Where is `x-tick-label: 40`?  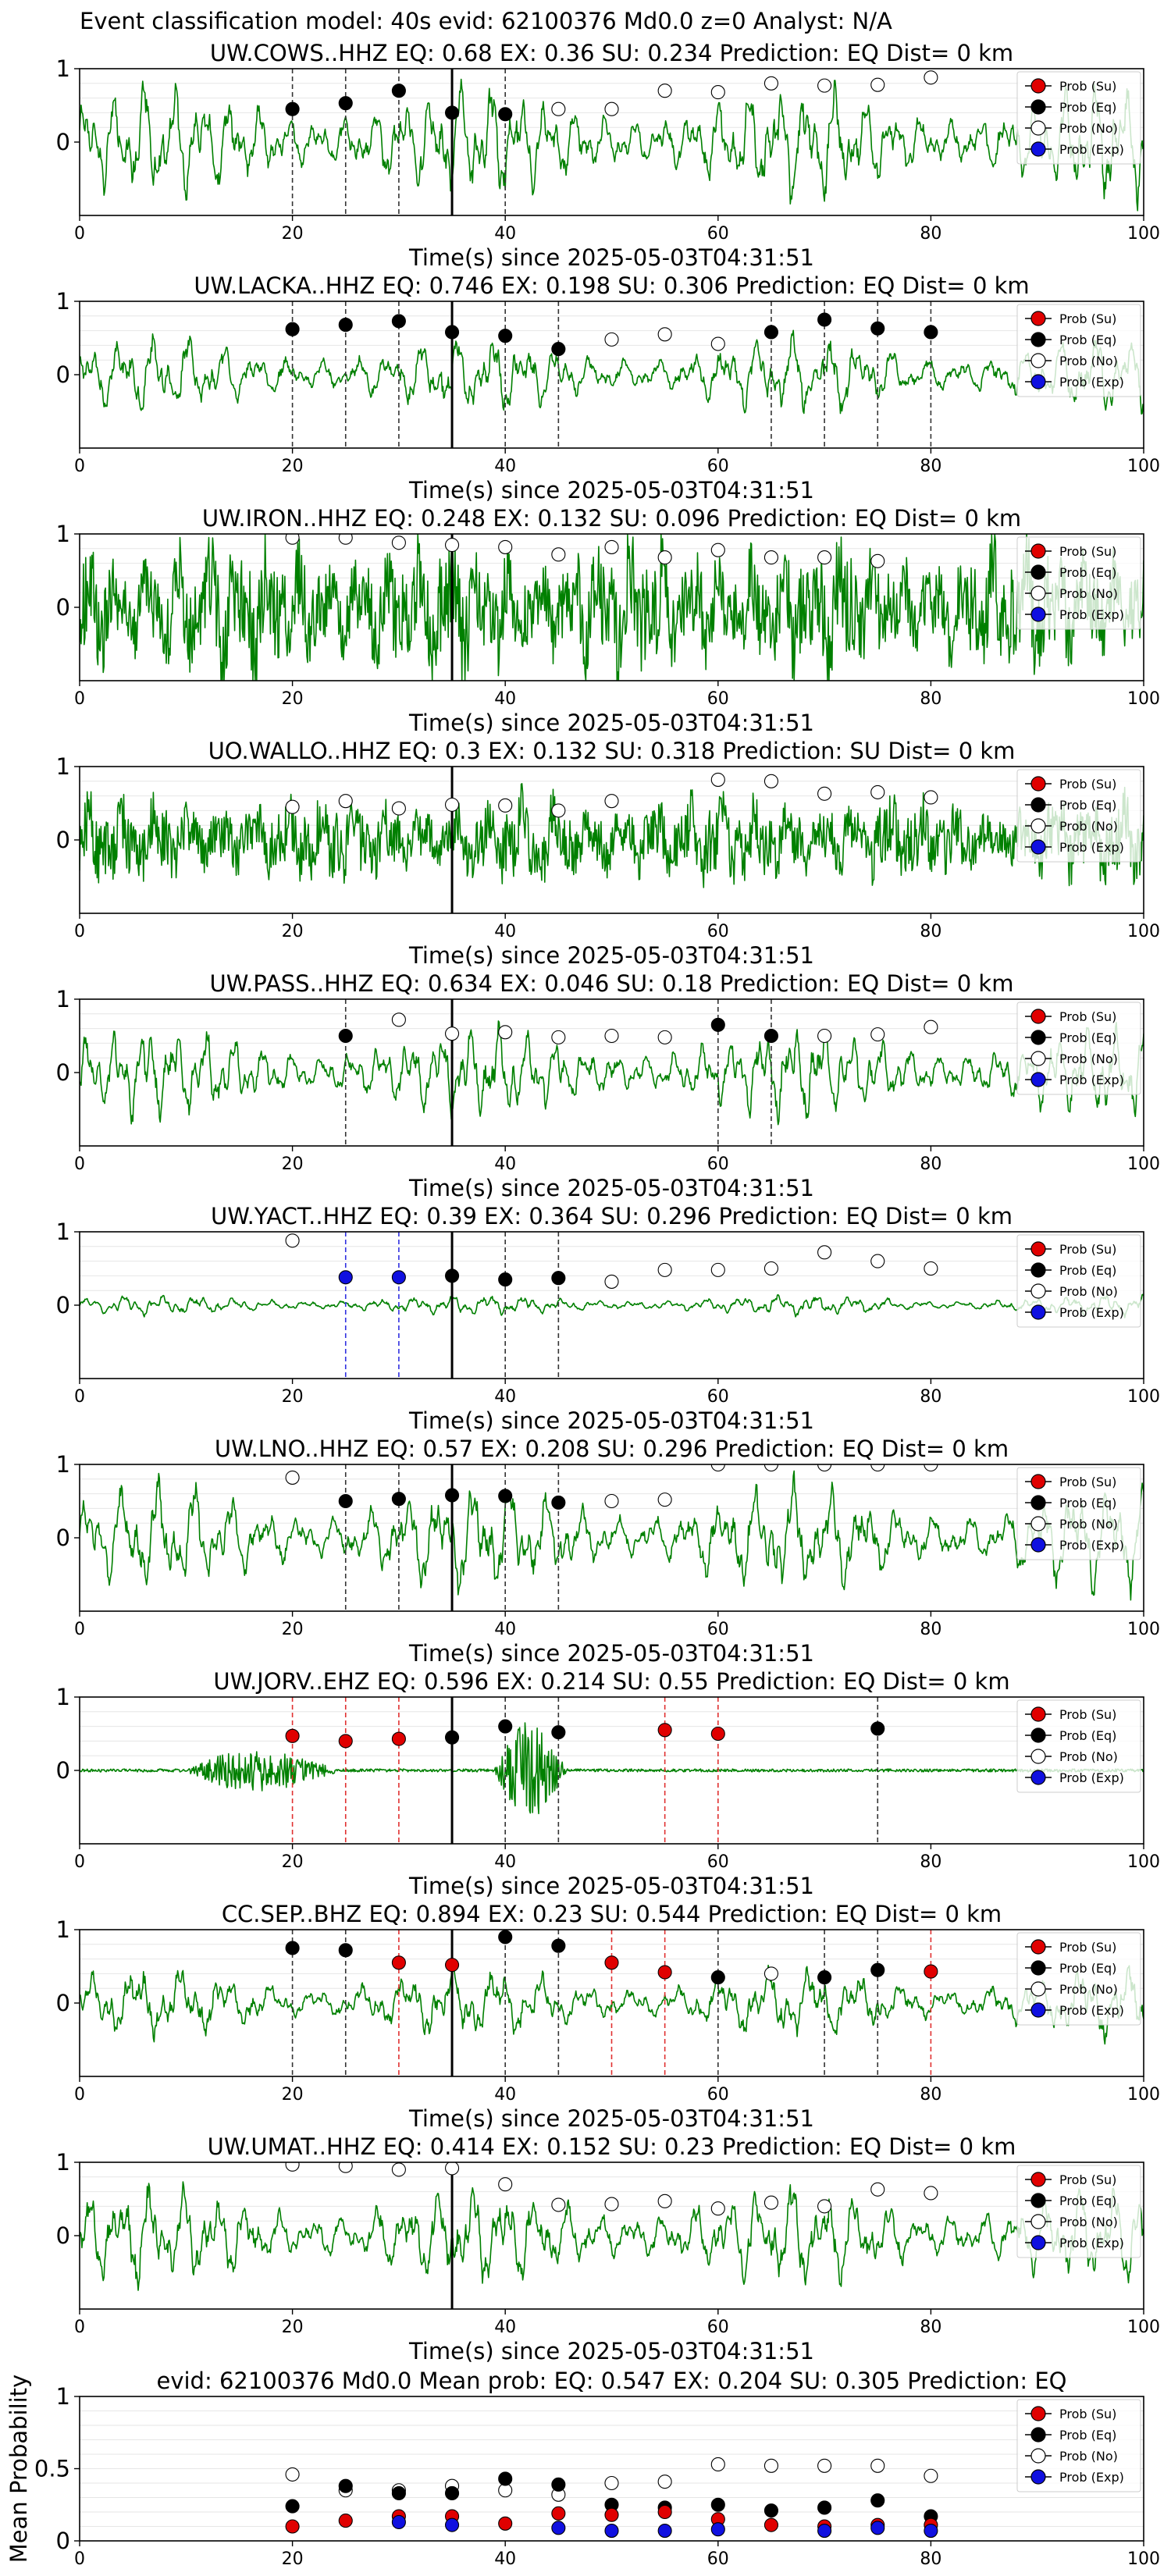
x-tick-label: 40 is located at coordinates (505, 2559).